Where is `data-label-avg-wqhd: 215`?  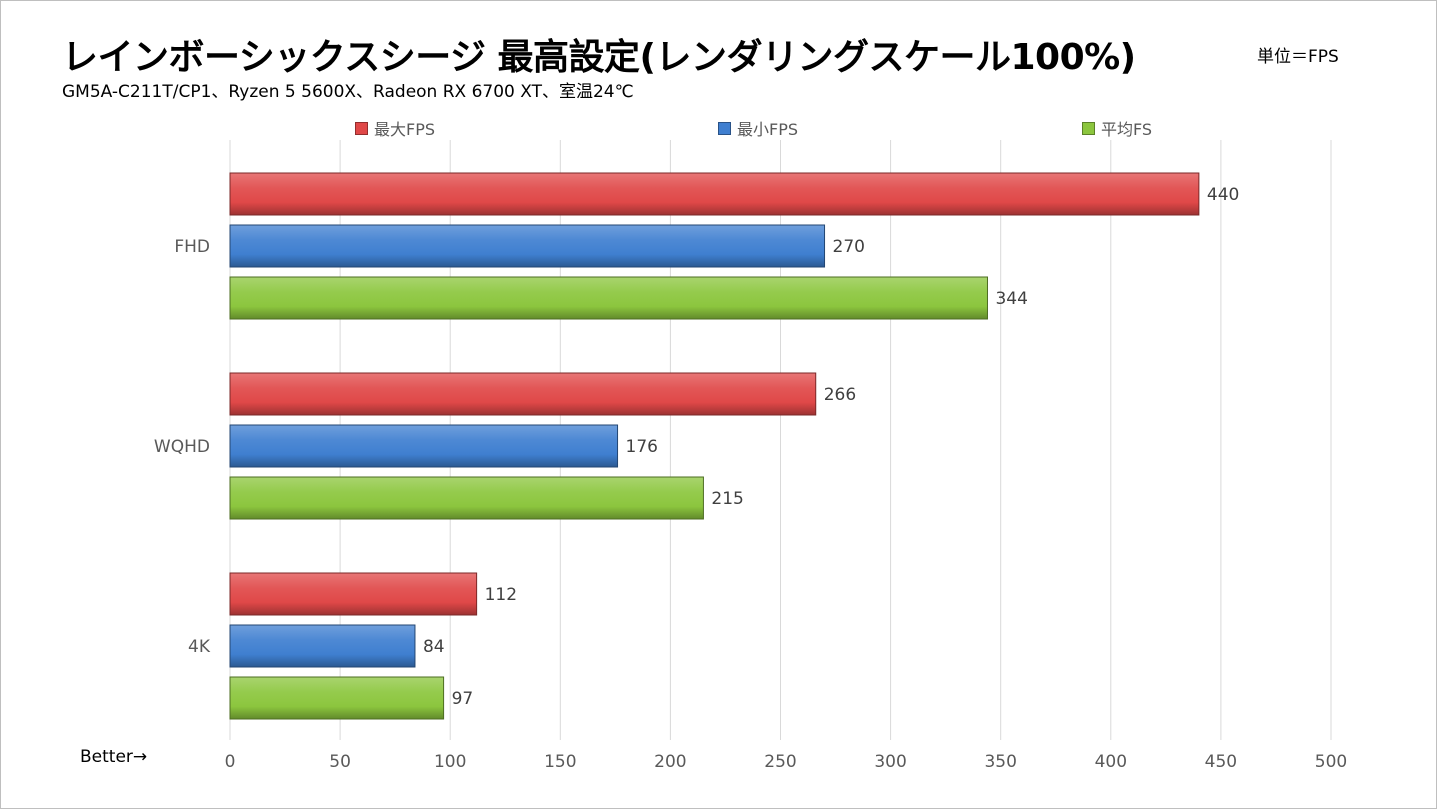
data-label-avg-wqhd: 215 is located at coordinates (727, 499).